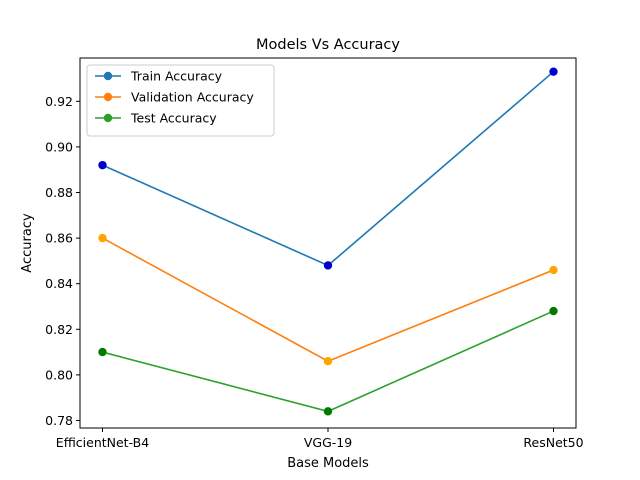 This screenshot has height=480, width=640. What do you see at coordinates (102, 442) in the screenshot?
I see `x-tick-label-efficientnet-b4: EfficientNet-B4` at bounding box center [102, 442].